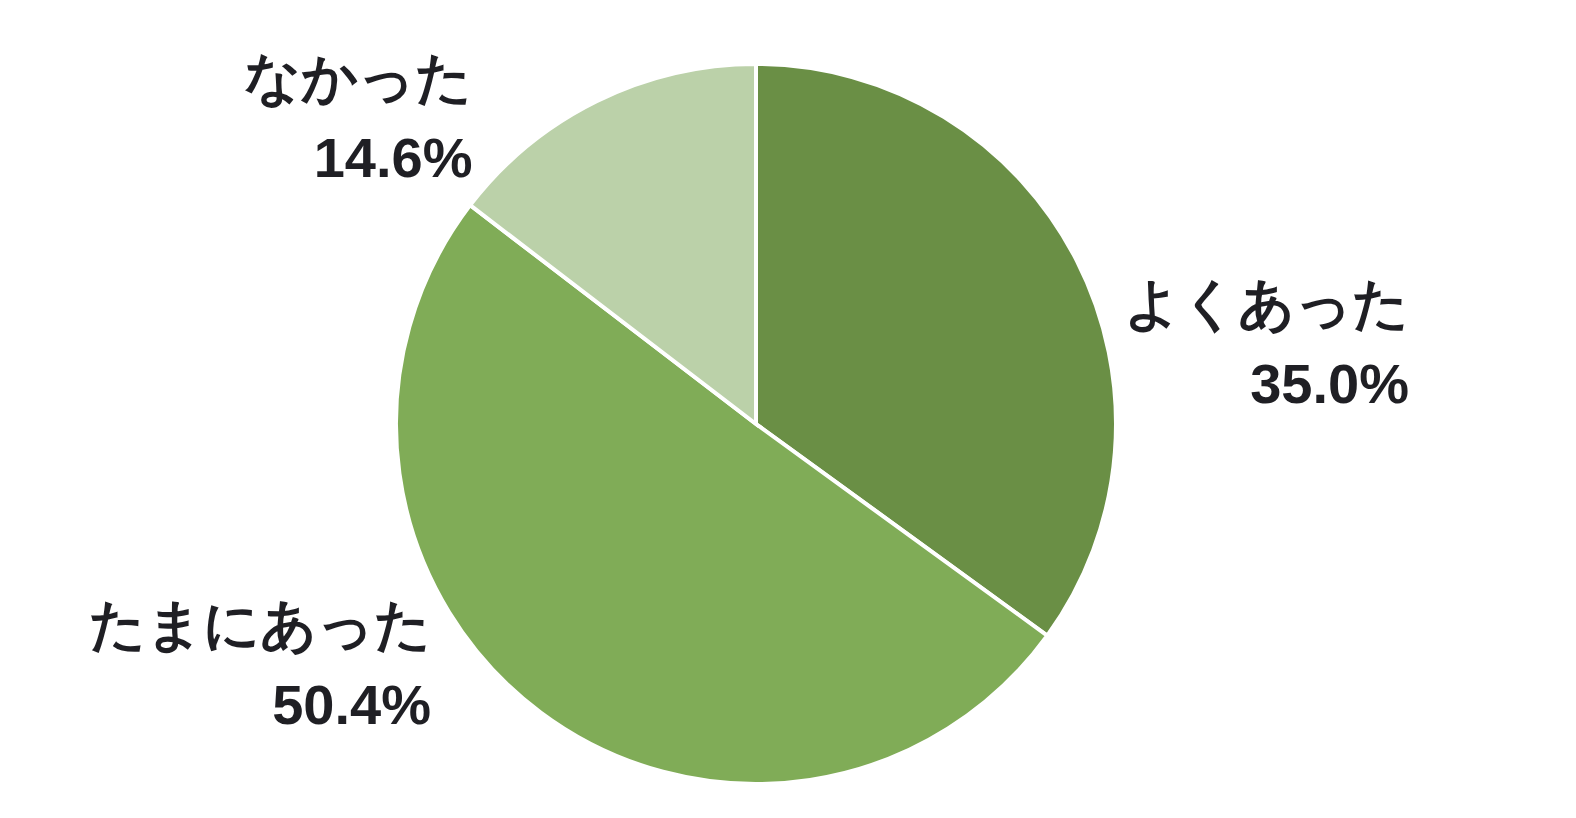  What do you see at coordinates (1329, 384) in the screenshot?
I see `data-label: 35.0%` at bounding box center [1329, 384].